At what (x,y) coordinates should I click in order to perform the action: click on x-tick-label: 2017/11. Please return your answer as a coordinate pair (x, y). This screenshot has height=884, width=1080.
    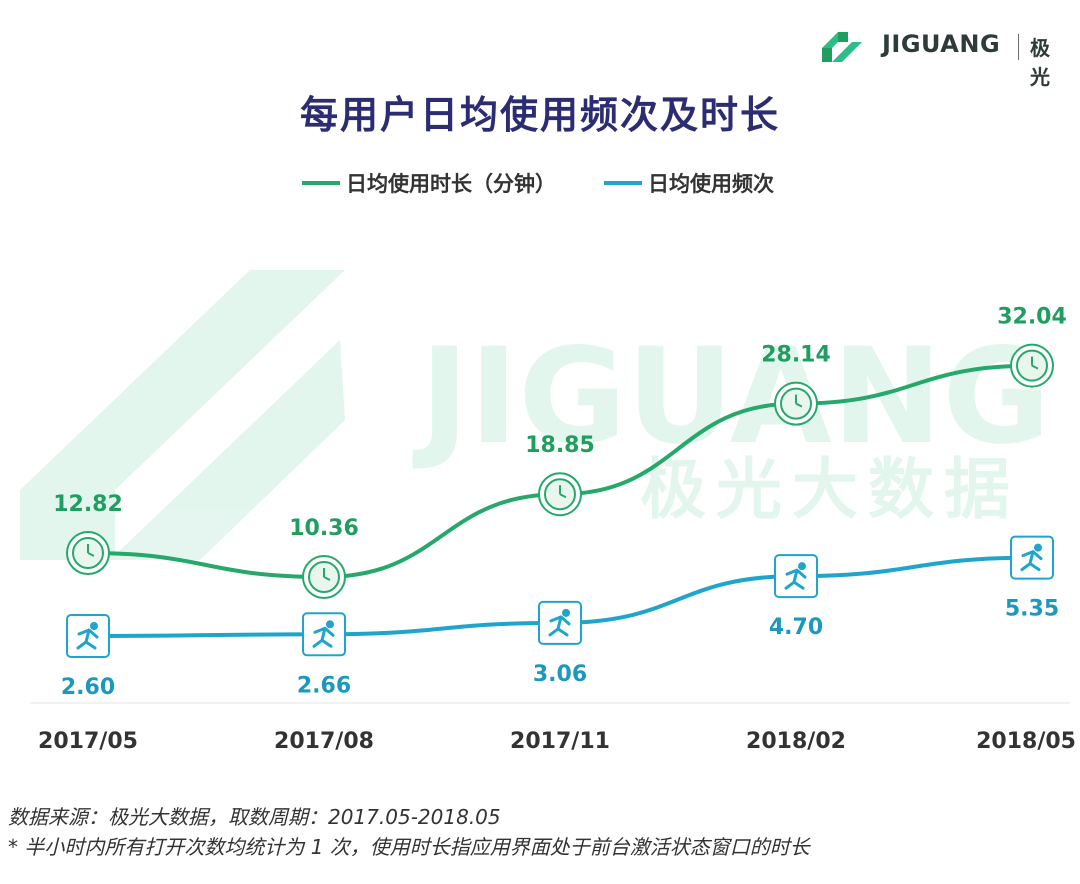
    Looking at the image, I should click on (560, 741).